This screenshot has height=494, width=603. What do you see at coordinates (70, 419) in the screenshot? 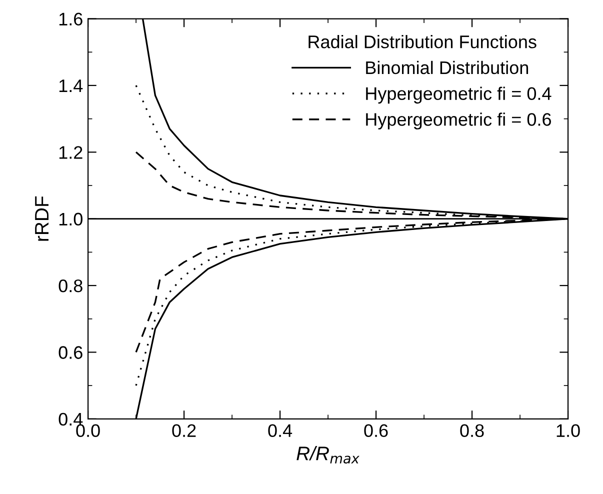
I see `y-tick-label: 0.4` at bounding box center [70, 419].